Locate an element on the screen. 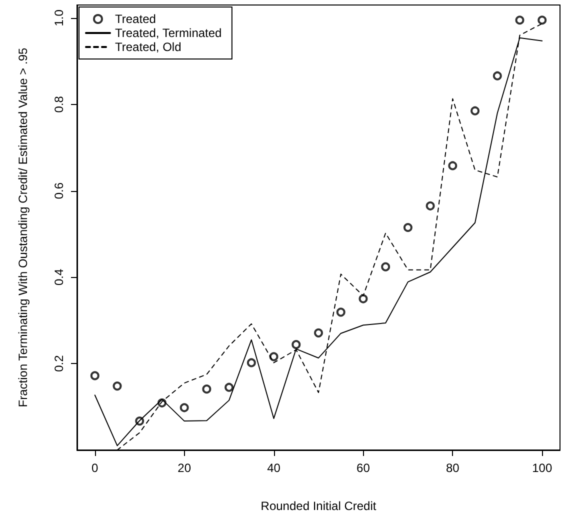 This screenshot has width=571, height=522. legend-label: Treated, Terminated is located at coordinates (168, 33).